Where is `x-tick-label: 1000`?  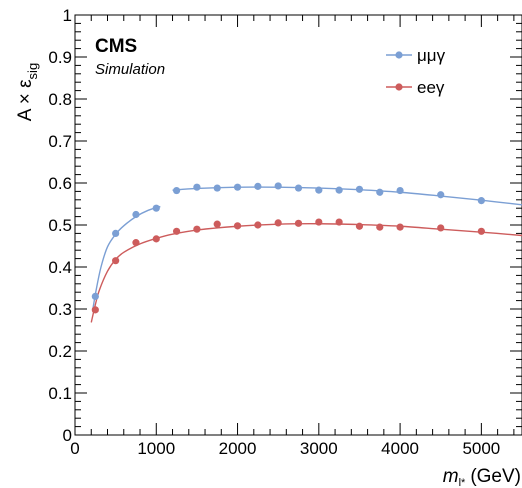
x-tick-label: 1000 is located at coordinates (156, 448).